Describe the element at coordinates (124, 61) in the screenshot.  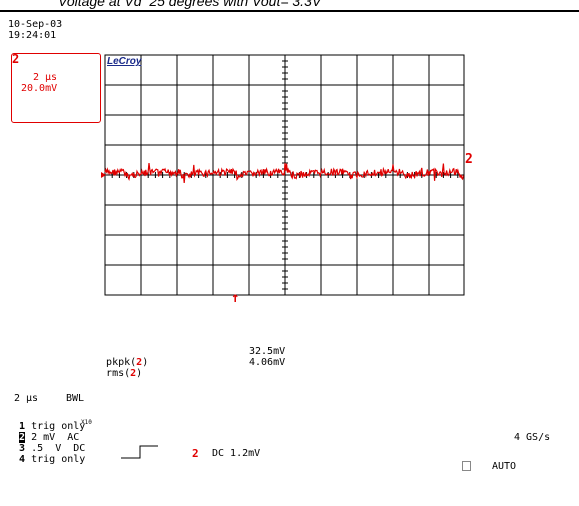
I see `lecroy-logo: LeCroy` at that location.